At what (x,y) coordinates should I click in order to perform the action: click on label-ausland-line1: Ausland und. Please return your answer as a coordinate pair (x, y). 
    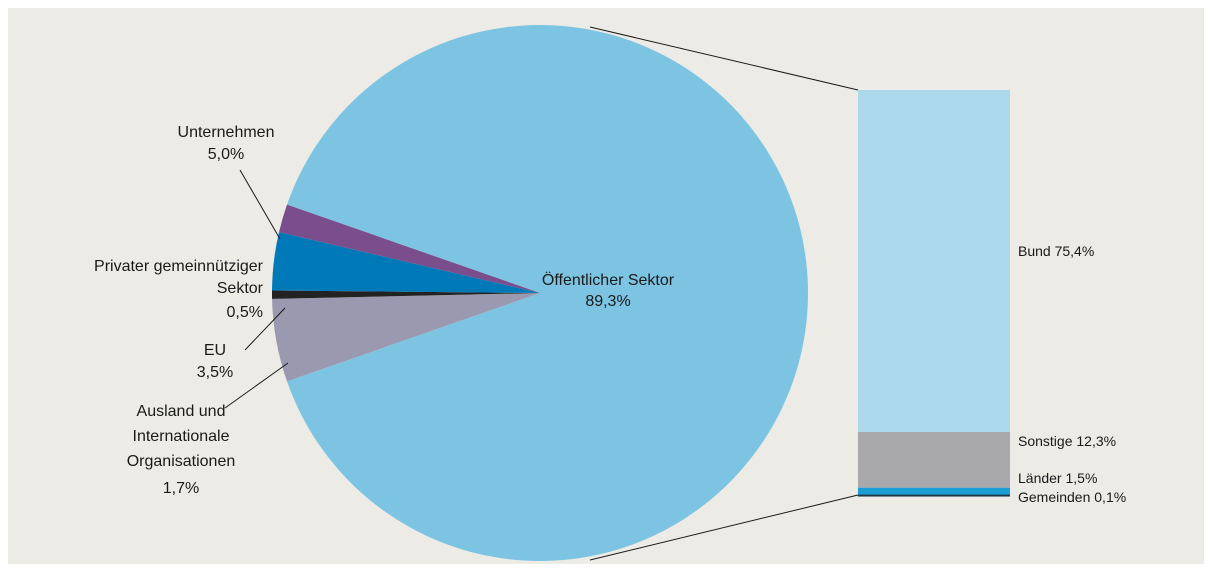
    Looking at the image, I should click on (181, 411).